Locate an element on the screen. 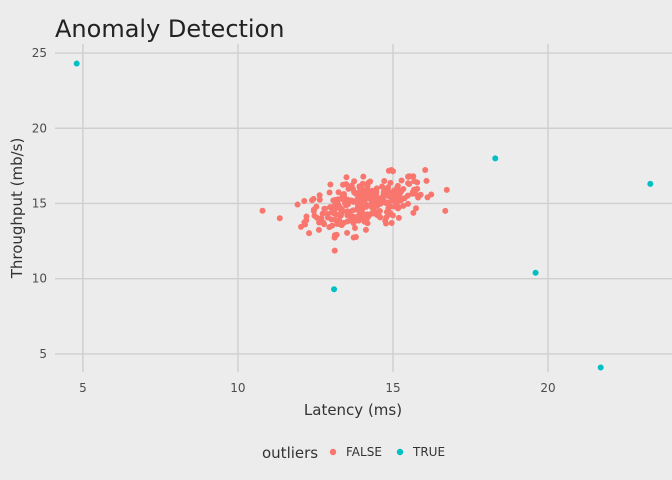  y-tick-label: 15 is located at coordinates (39, 203).